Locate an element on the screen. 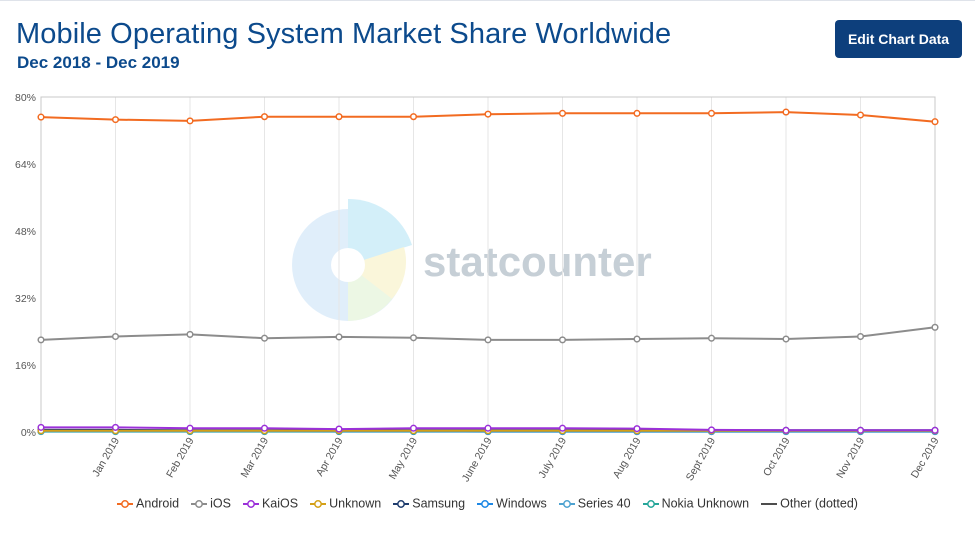 This screenshot has height=534, width=975. legend-item-samsung: Samsung is located at coordinates (429, 503).